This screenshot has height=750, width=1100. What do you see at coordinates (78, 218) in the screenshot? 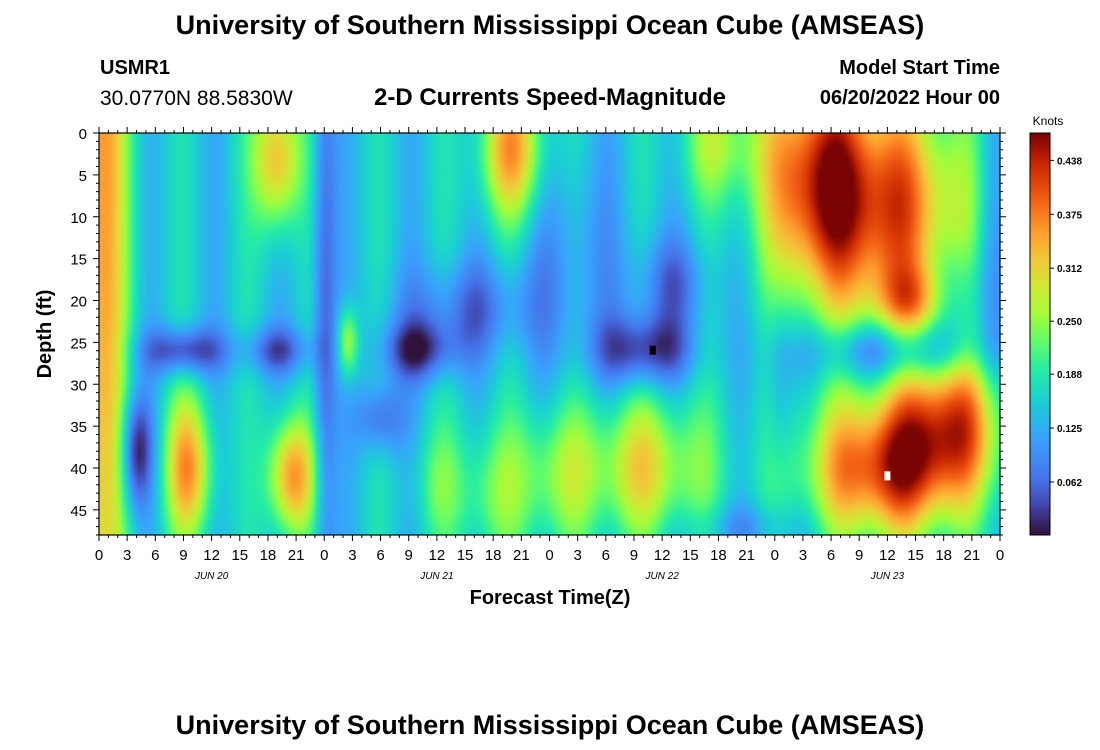
I see `y-tick-label: 10` at bounding box center [78, 218].